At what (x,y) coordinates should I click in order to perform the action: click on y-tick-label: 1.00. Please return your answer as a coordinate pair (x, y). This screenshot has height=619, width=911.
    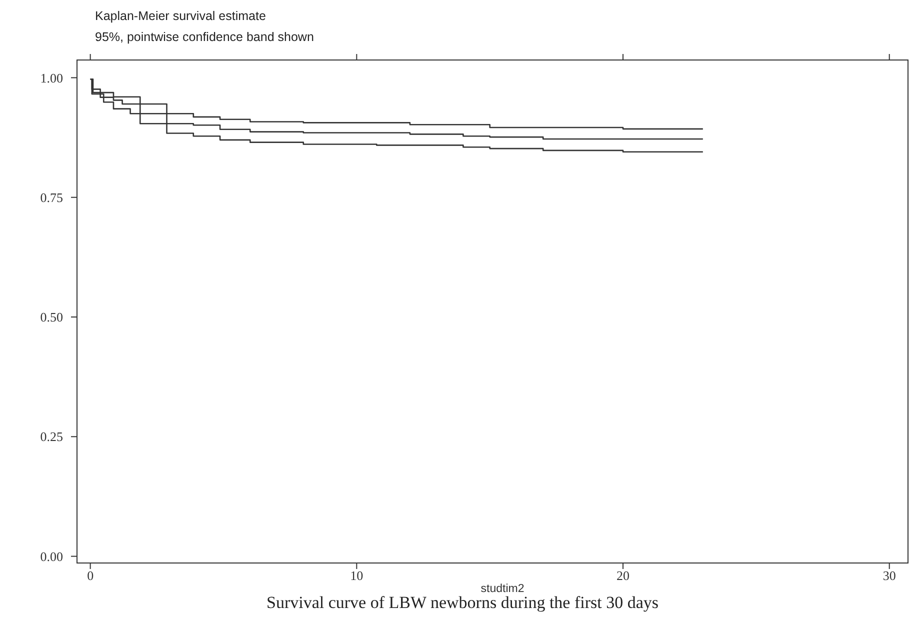
    Looking at the image, I should click on (51, 78).